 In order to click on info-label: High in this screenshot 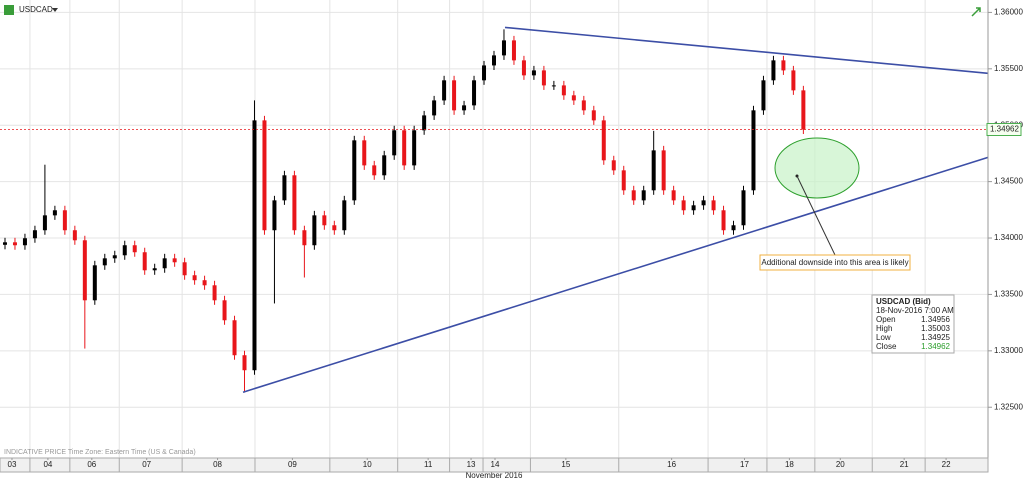, I will do `click(884, 328)`.